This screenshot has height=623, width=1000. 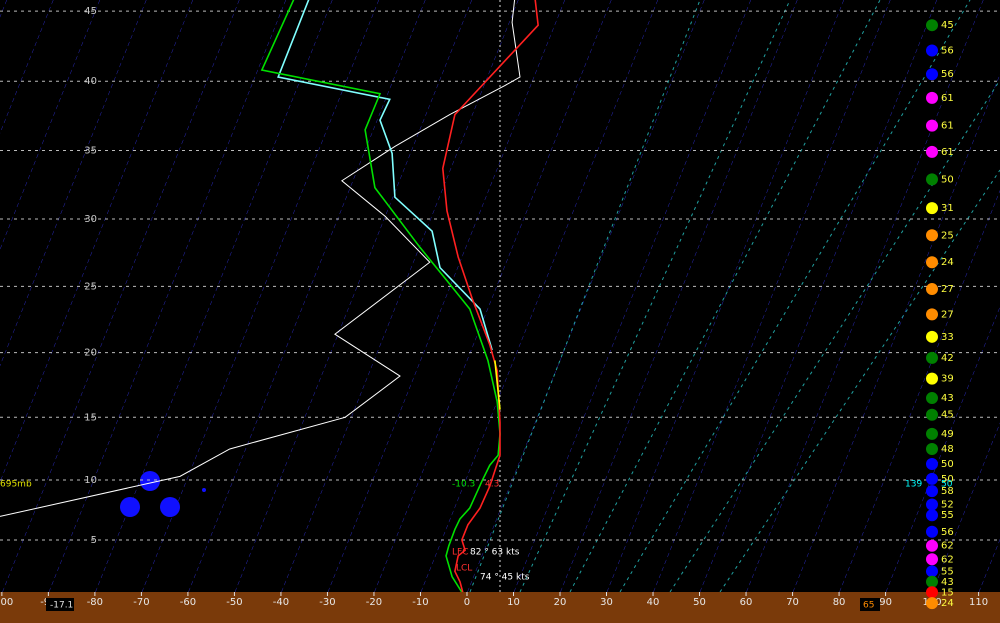 What do you see at coordinates (90, 417) in the screenshot?
I see `y-tick-label: 15` at bounding box center [90, 417].